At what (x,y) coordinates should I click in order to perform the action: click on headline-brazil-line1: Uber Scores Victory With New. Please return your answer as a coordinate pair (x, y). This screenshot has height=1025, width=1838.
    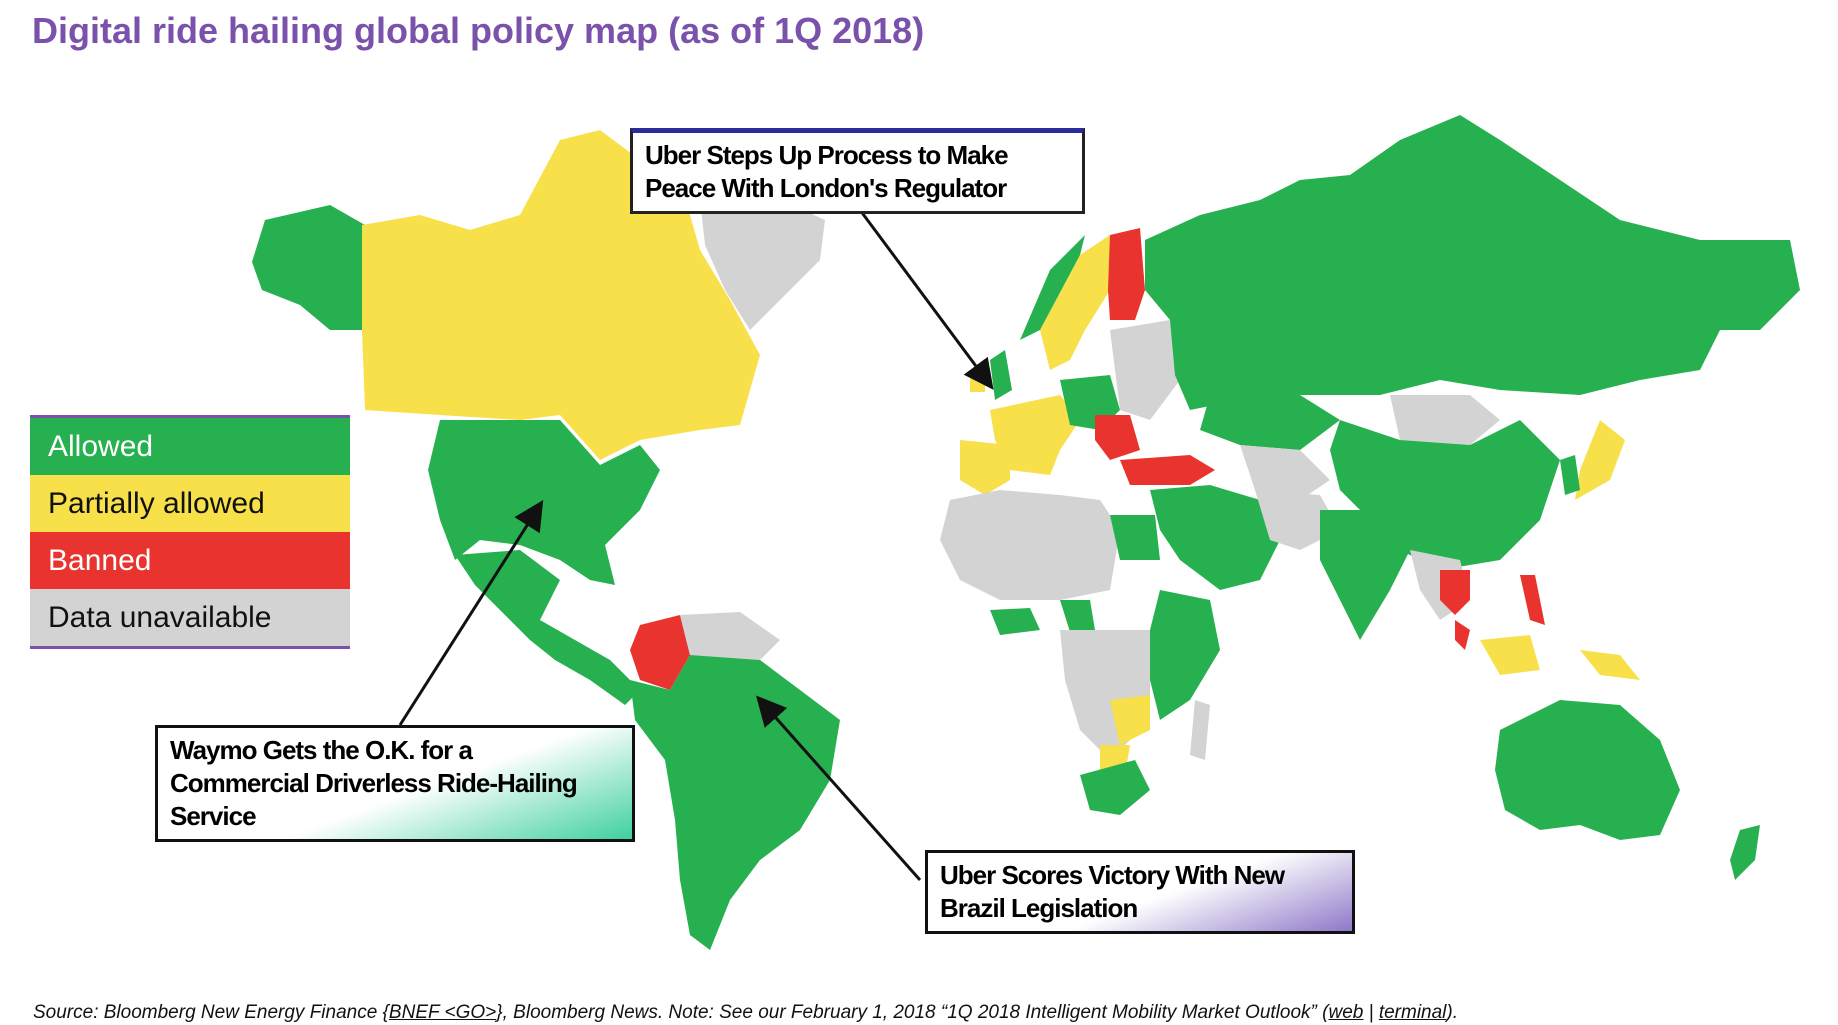
    Looking at the image, I should click on (1112, 875).